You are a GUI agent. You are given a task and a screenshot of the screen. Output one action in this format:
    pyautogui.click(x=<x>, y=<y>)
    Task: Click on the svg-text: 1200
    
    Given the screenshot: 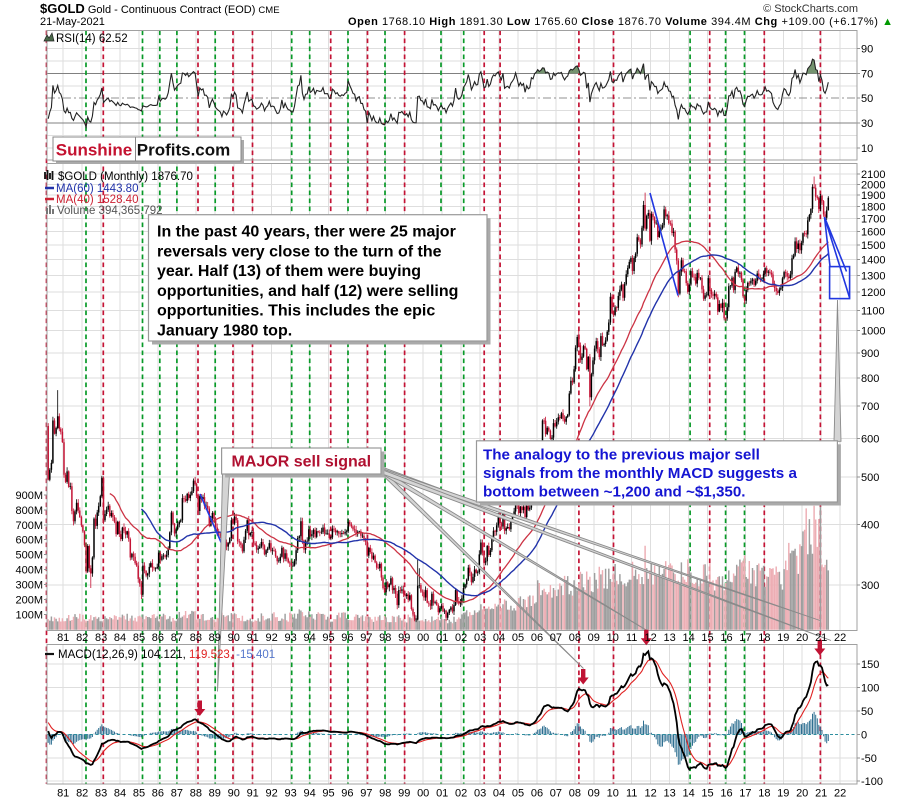 What is the action you would take?
    pyautogui.click(x=873, y=293)
    